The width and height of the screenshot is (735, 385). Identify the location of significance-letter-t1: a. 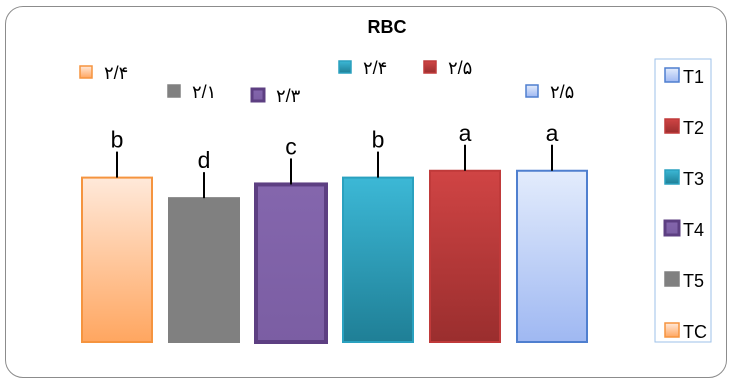
(552, 133).